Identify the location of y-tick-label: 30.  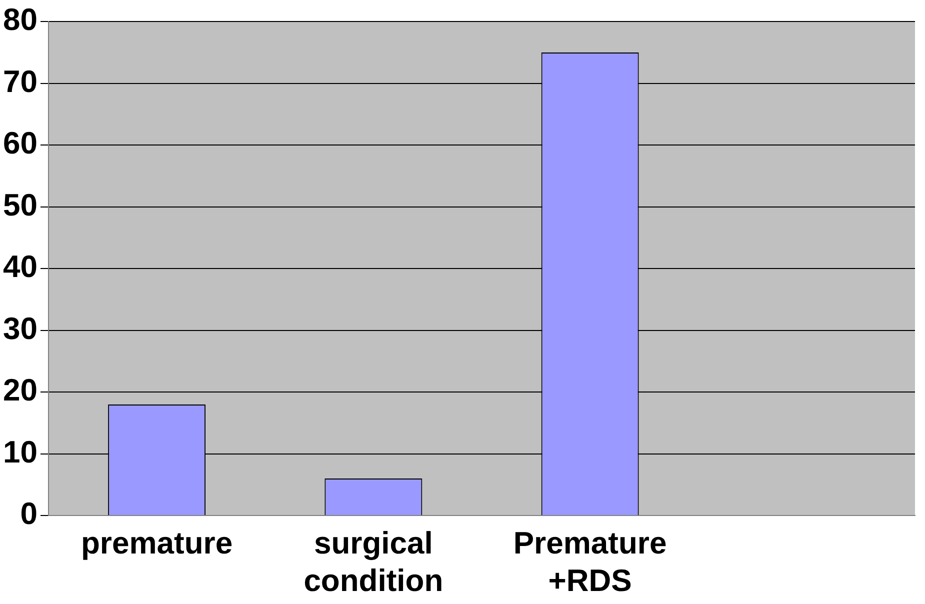
(20, 328).